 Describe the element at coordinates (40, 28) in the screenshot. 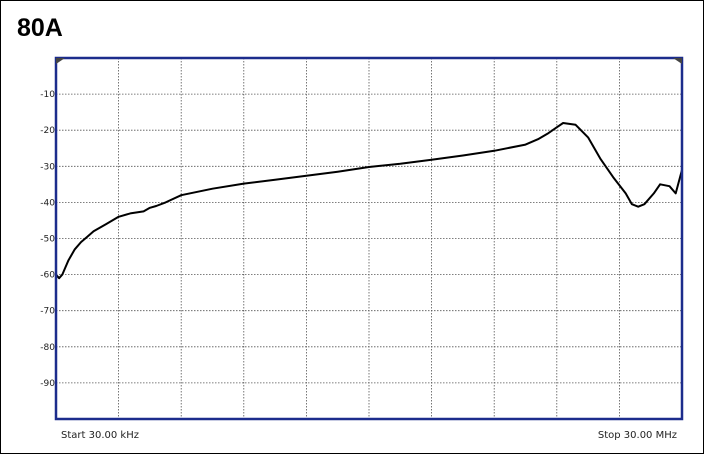

I see `chart-title: 80A` at that location.